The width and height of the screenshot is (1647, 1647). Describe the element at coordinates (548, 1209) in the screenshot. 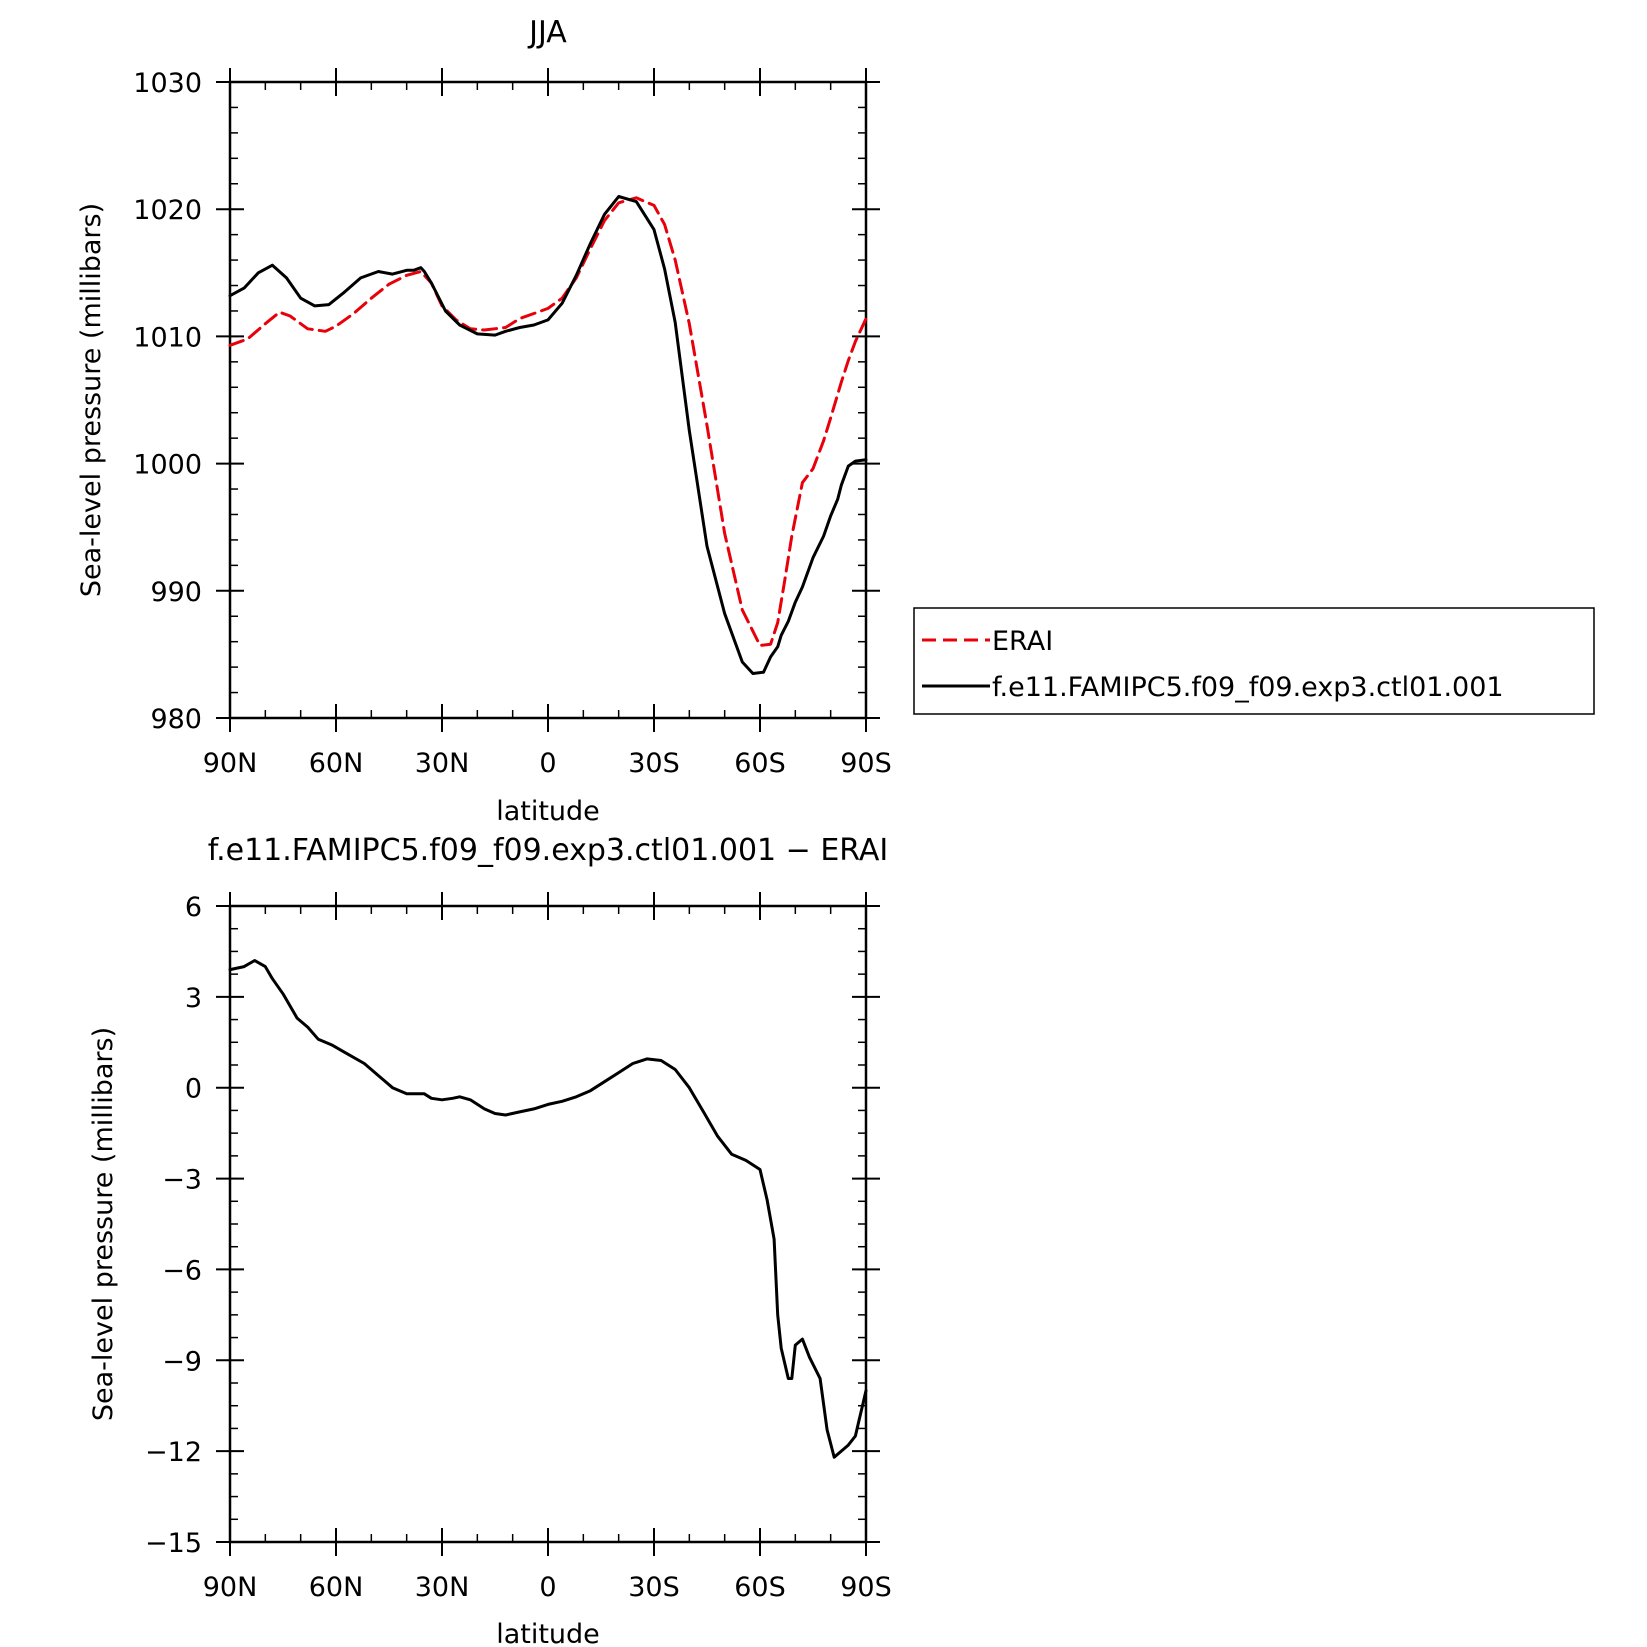

I see `series-line-difference` at that location.